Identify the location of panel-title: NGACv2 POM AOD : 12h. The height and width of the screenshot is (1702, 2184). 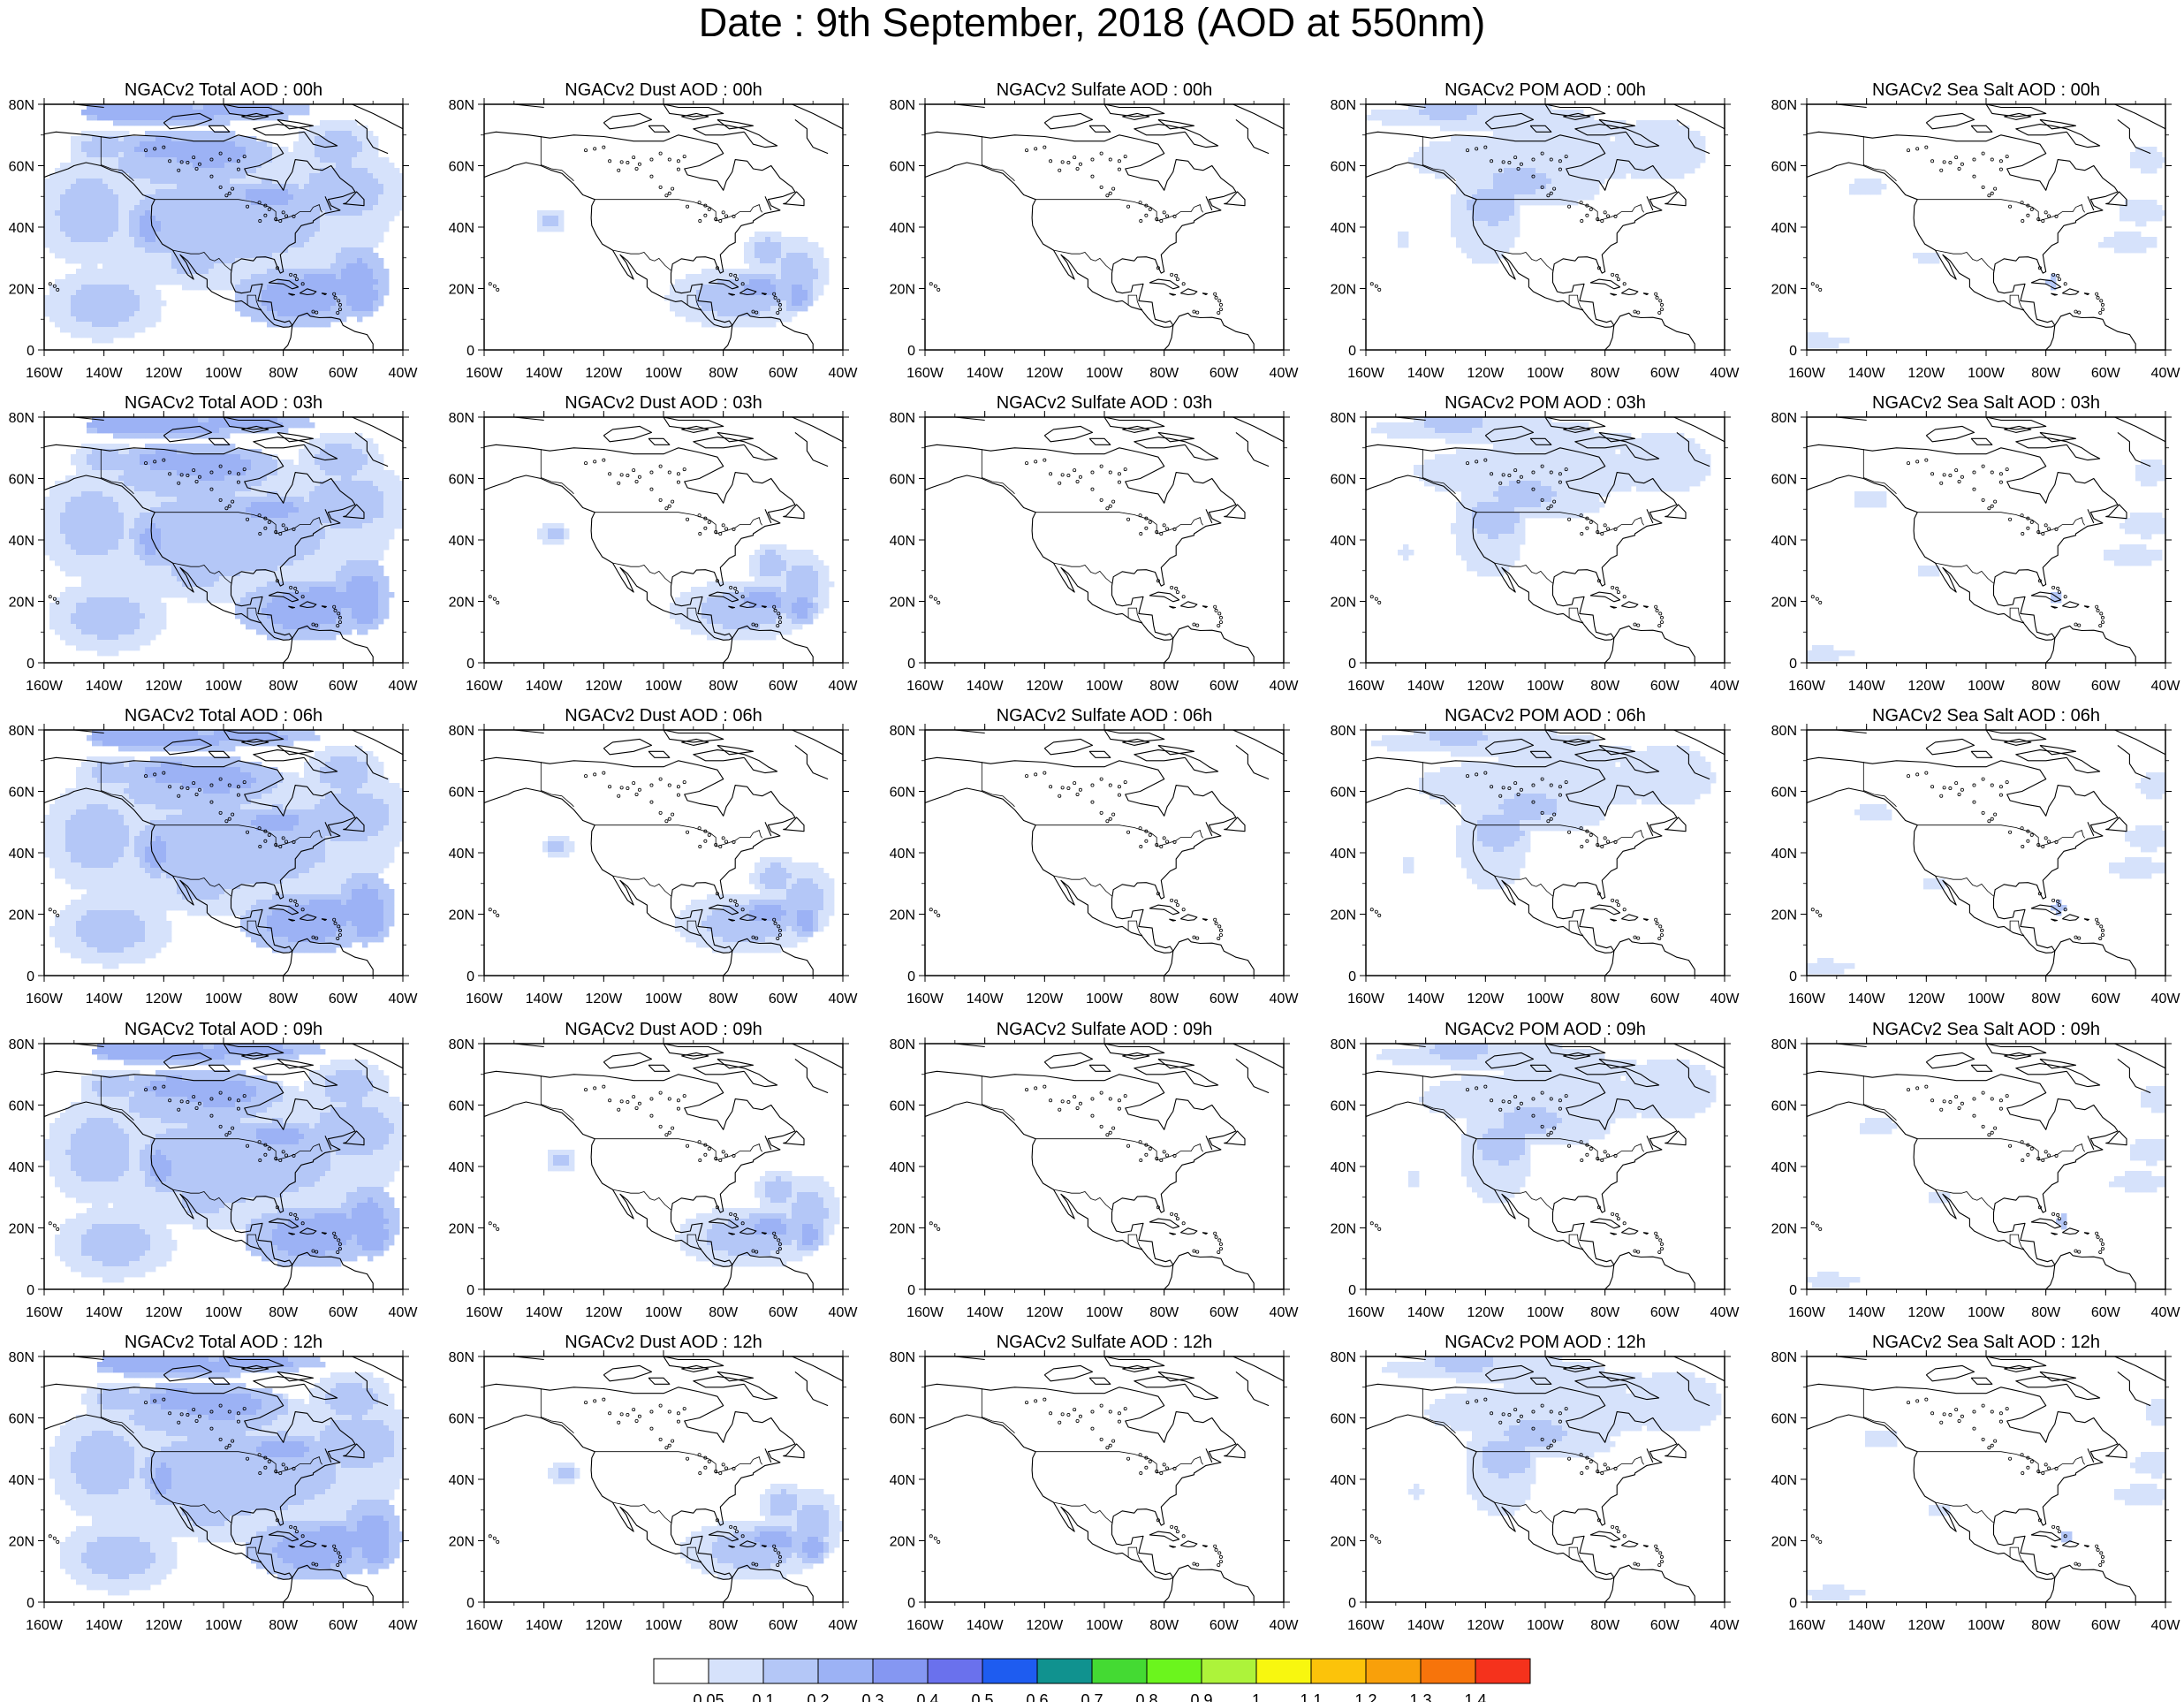
(1545, 1342).